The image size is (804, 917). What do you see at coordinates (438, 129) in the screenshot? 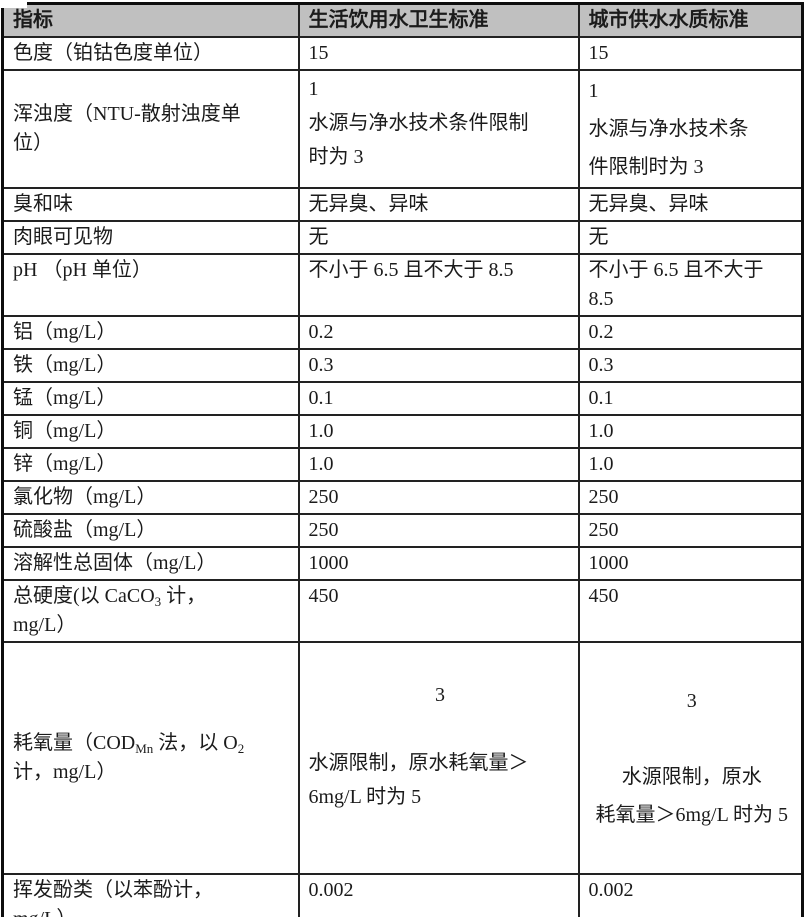
I see `drinking-standard-cell: 1 水源与净水技术条件限制 时为 3` at bounding box center [438, 129].